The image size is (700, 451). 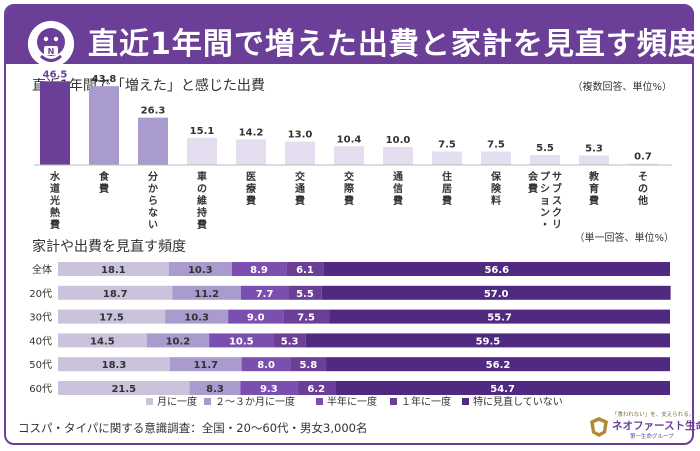 I want to click on stack-value-label: 5.8, so click(x=308, y=365).